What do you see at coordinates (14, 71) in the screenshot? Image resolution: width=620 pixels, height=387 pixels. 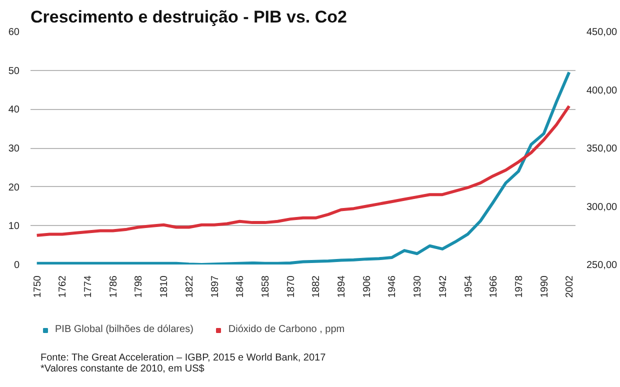 I see `y-tick-label: 50` at bounding box center [14, 71].